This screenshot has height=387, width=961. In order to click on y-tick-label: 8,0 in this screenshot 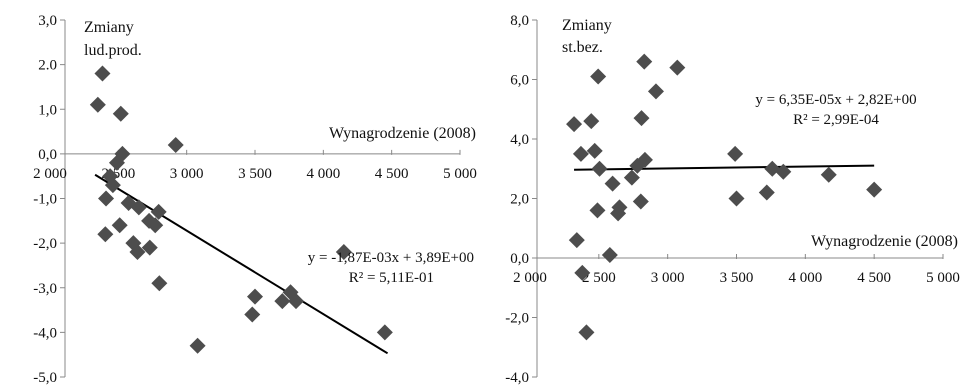, I will do `click(519, 21)`.